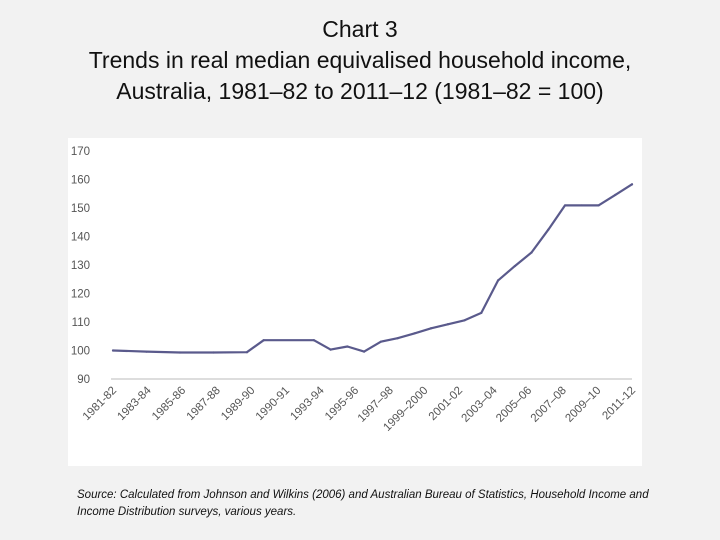  Describe the element at coordinates (100, 404) in the screenshot. I see `x-tick-label: 1981-82` at that location.